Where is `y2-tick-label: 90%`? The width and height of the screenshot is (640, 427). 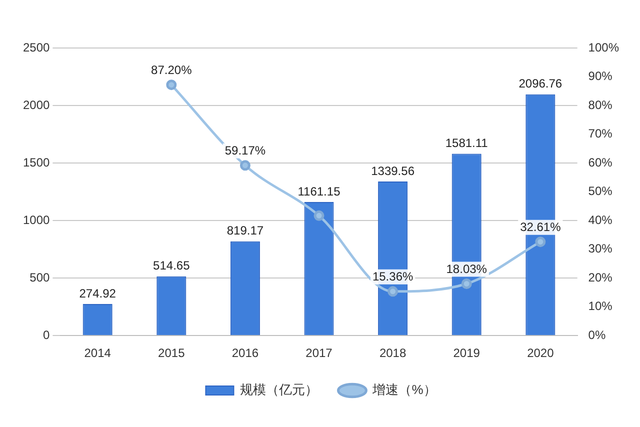 y2-tick-label: 90% is located at coordinates (600, 76).